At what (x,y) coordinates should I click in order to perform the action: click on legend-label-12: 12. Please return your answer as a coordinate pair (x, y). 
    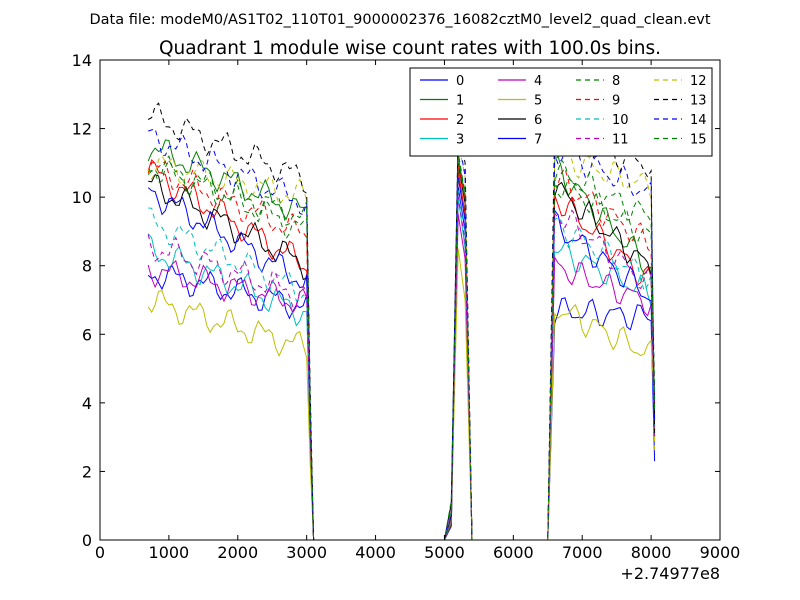
    Looking at the image, I should click on (698, 81).